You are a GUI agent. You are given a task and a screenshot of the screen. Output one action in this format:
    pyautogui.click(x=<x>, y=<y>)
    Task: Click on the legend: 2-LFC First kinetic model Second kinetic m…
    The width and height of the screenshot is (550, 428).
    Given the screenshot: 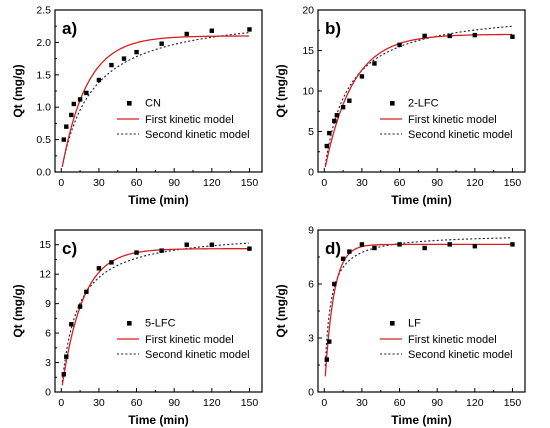 What is the action you would take?
    pyautogui.click(x=446, y=119)
    